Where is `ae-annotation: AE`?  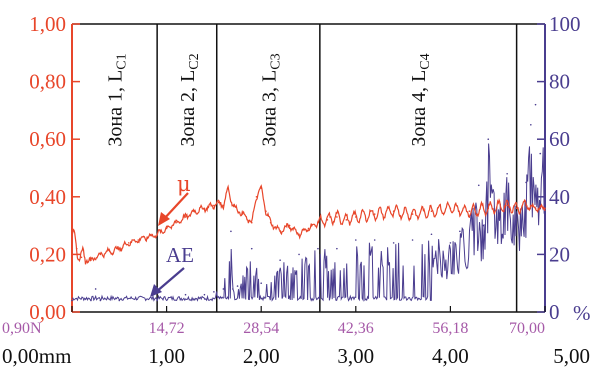
ae-annotation: AE is located at coordinates (172, 270).